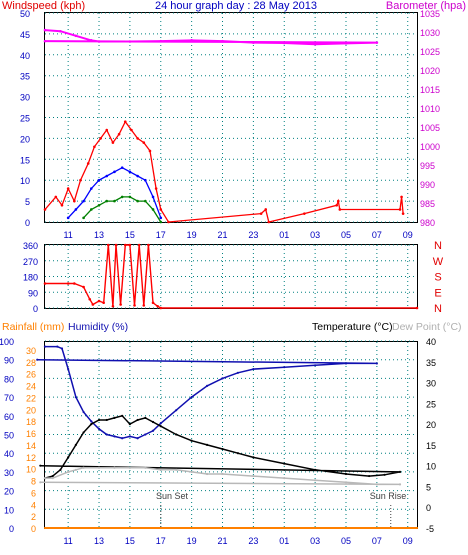  I want to click on temperature-tick-label: 10, so click(431, 467).